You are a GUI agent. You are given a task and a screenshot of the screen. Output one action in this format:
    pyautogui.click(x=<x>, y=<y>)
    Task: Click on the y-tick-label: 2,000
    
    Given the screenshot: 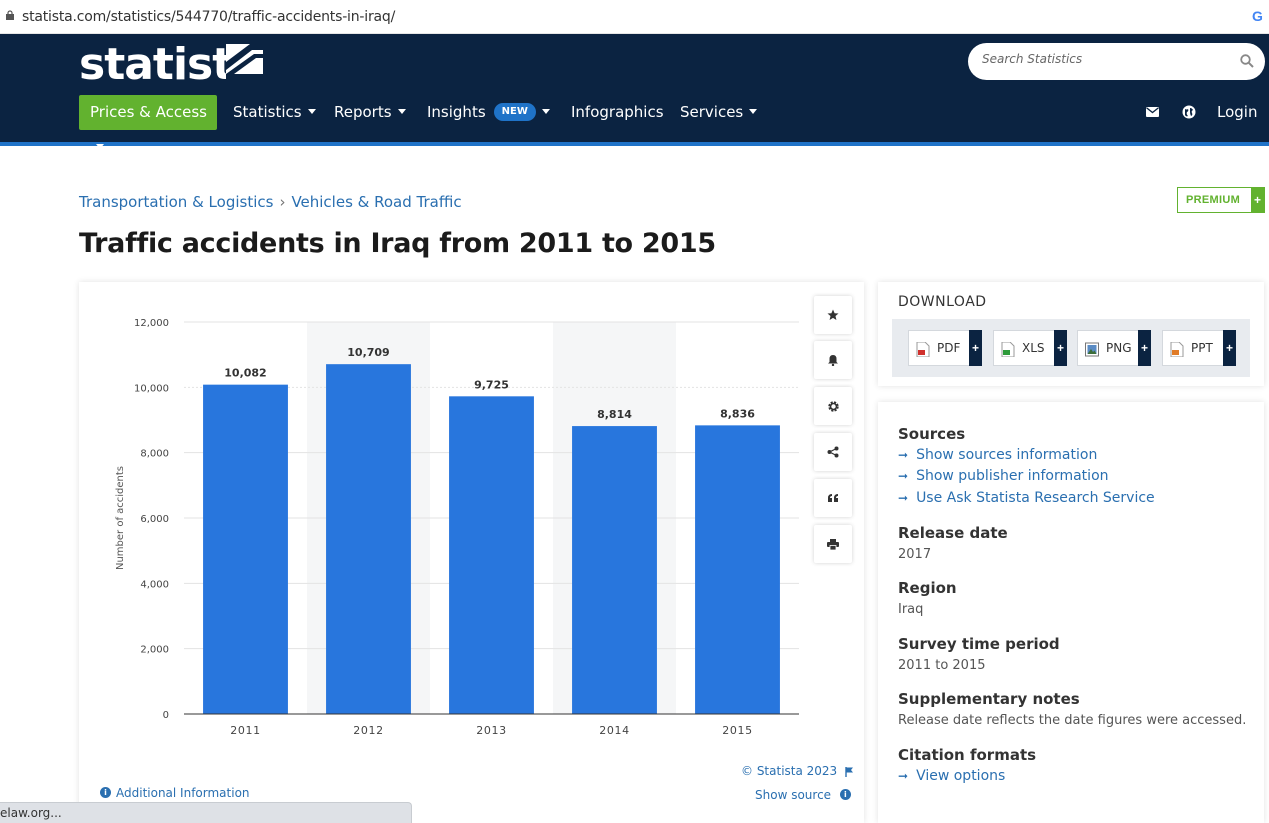 What is the action you would take?
    pyautogui.click(x=154, y=650)
    